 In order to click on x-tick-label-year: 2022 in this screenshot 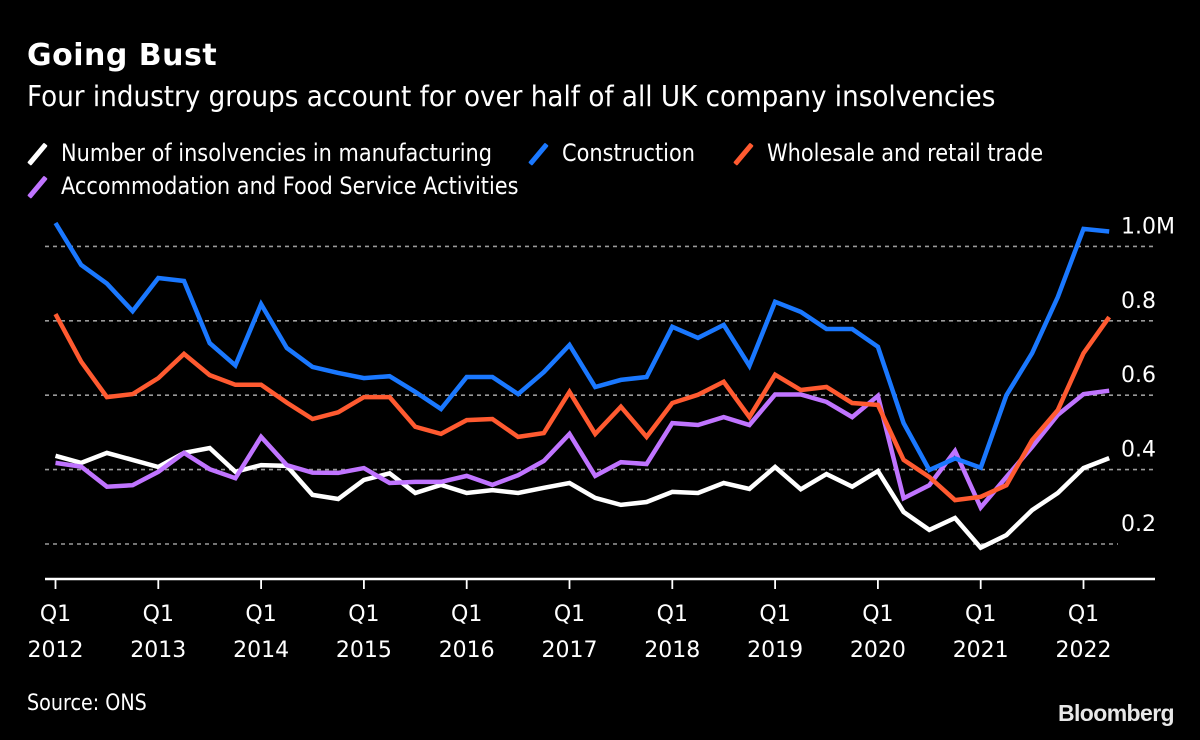, I will do `click(1084, 650)`.